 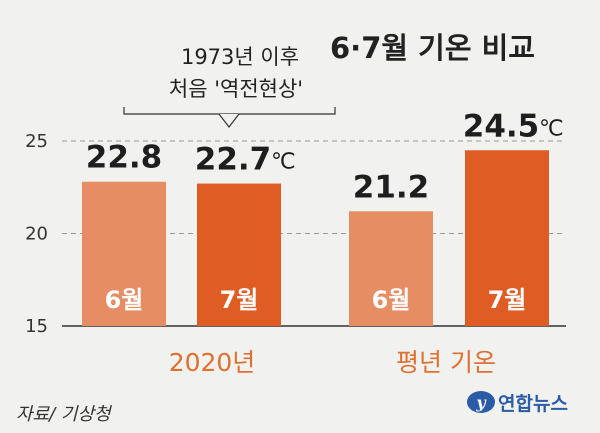 What do you see at coordinates (229, 120) in the screenshot?
I see `annotation-pointer` at bounding box center [229, 120].